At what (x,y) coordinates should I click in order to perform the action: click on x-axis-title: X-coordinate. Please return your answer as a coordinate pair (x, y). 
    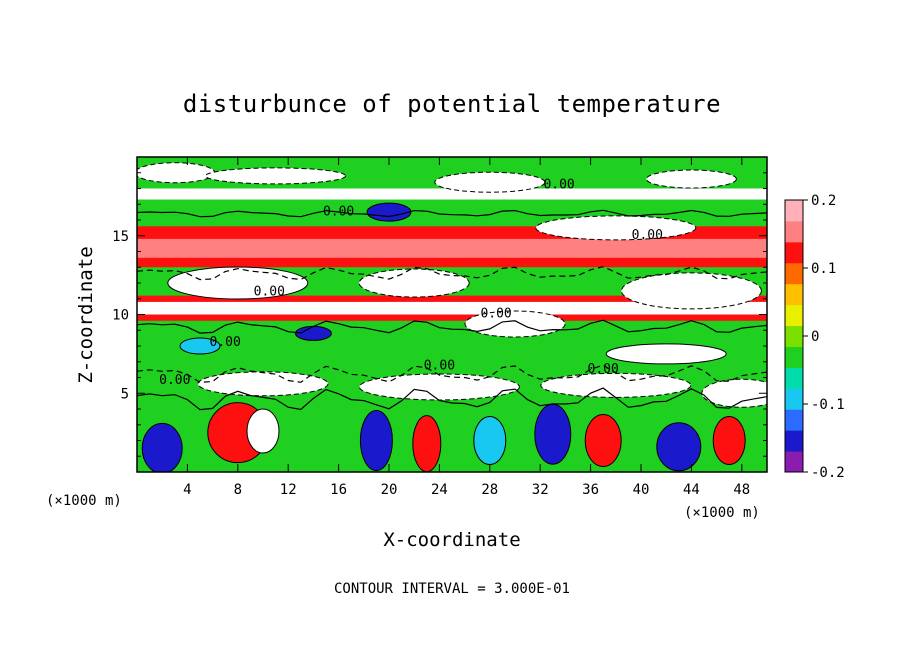
    Looking at the image, I should click on (451, 540).